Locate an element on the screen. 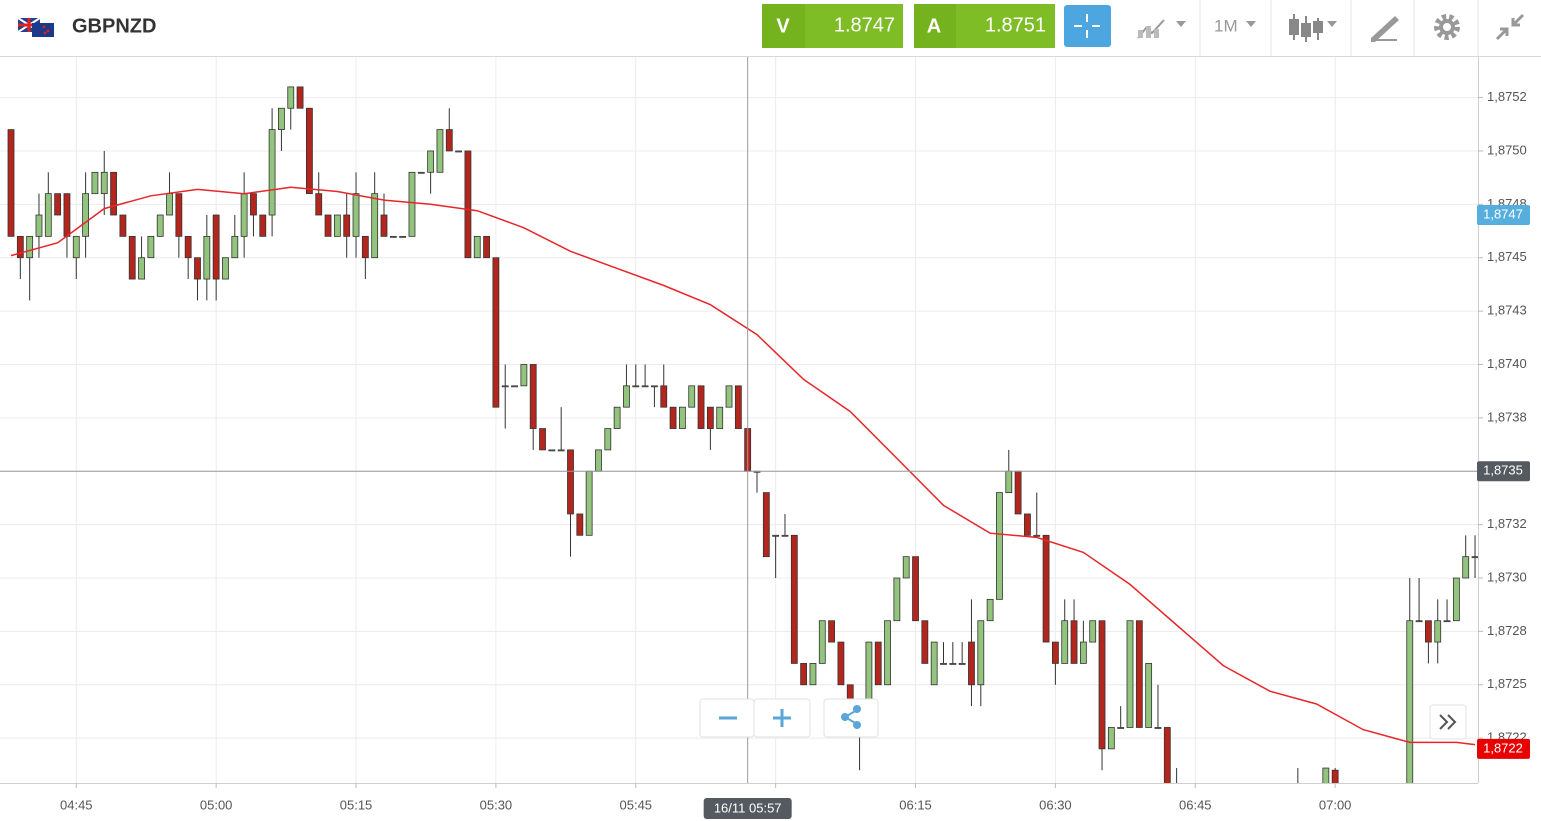 The height and width of the screenshot is (821, 1541). candle-style-button is located at coordinates (1313, 28).